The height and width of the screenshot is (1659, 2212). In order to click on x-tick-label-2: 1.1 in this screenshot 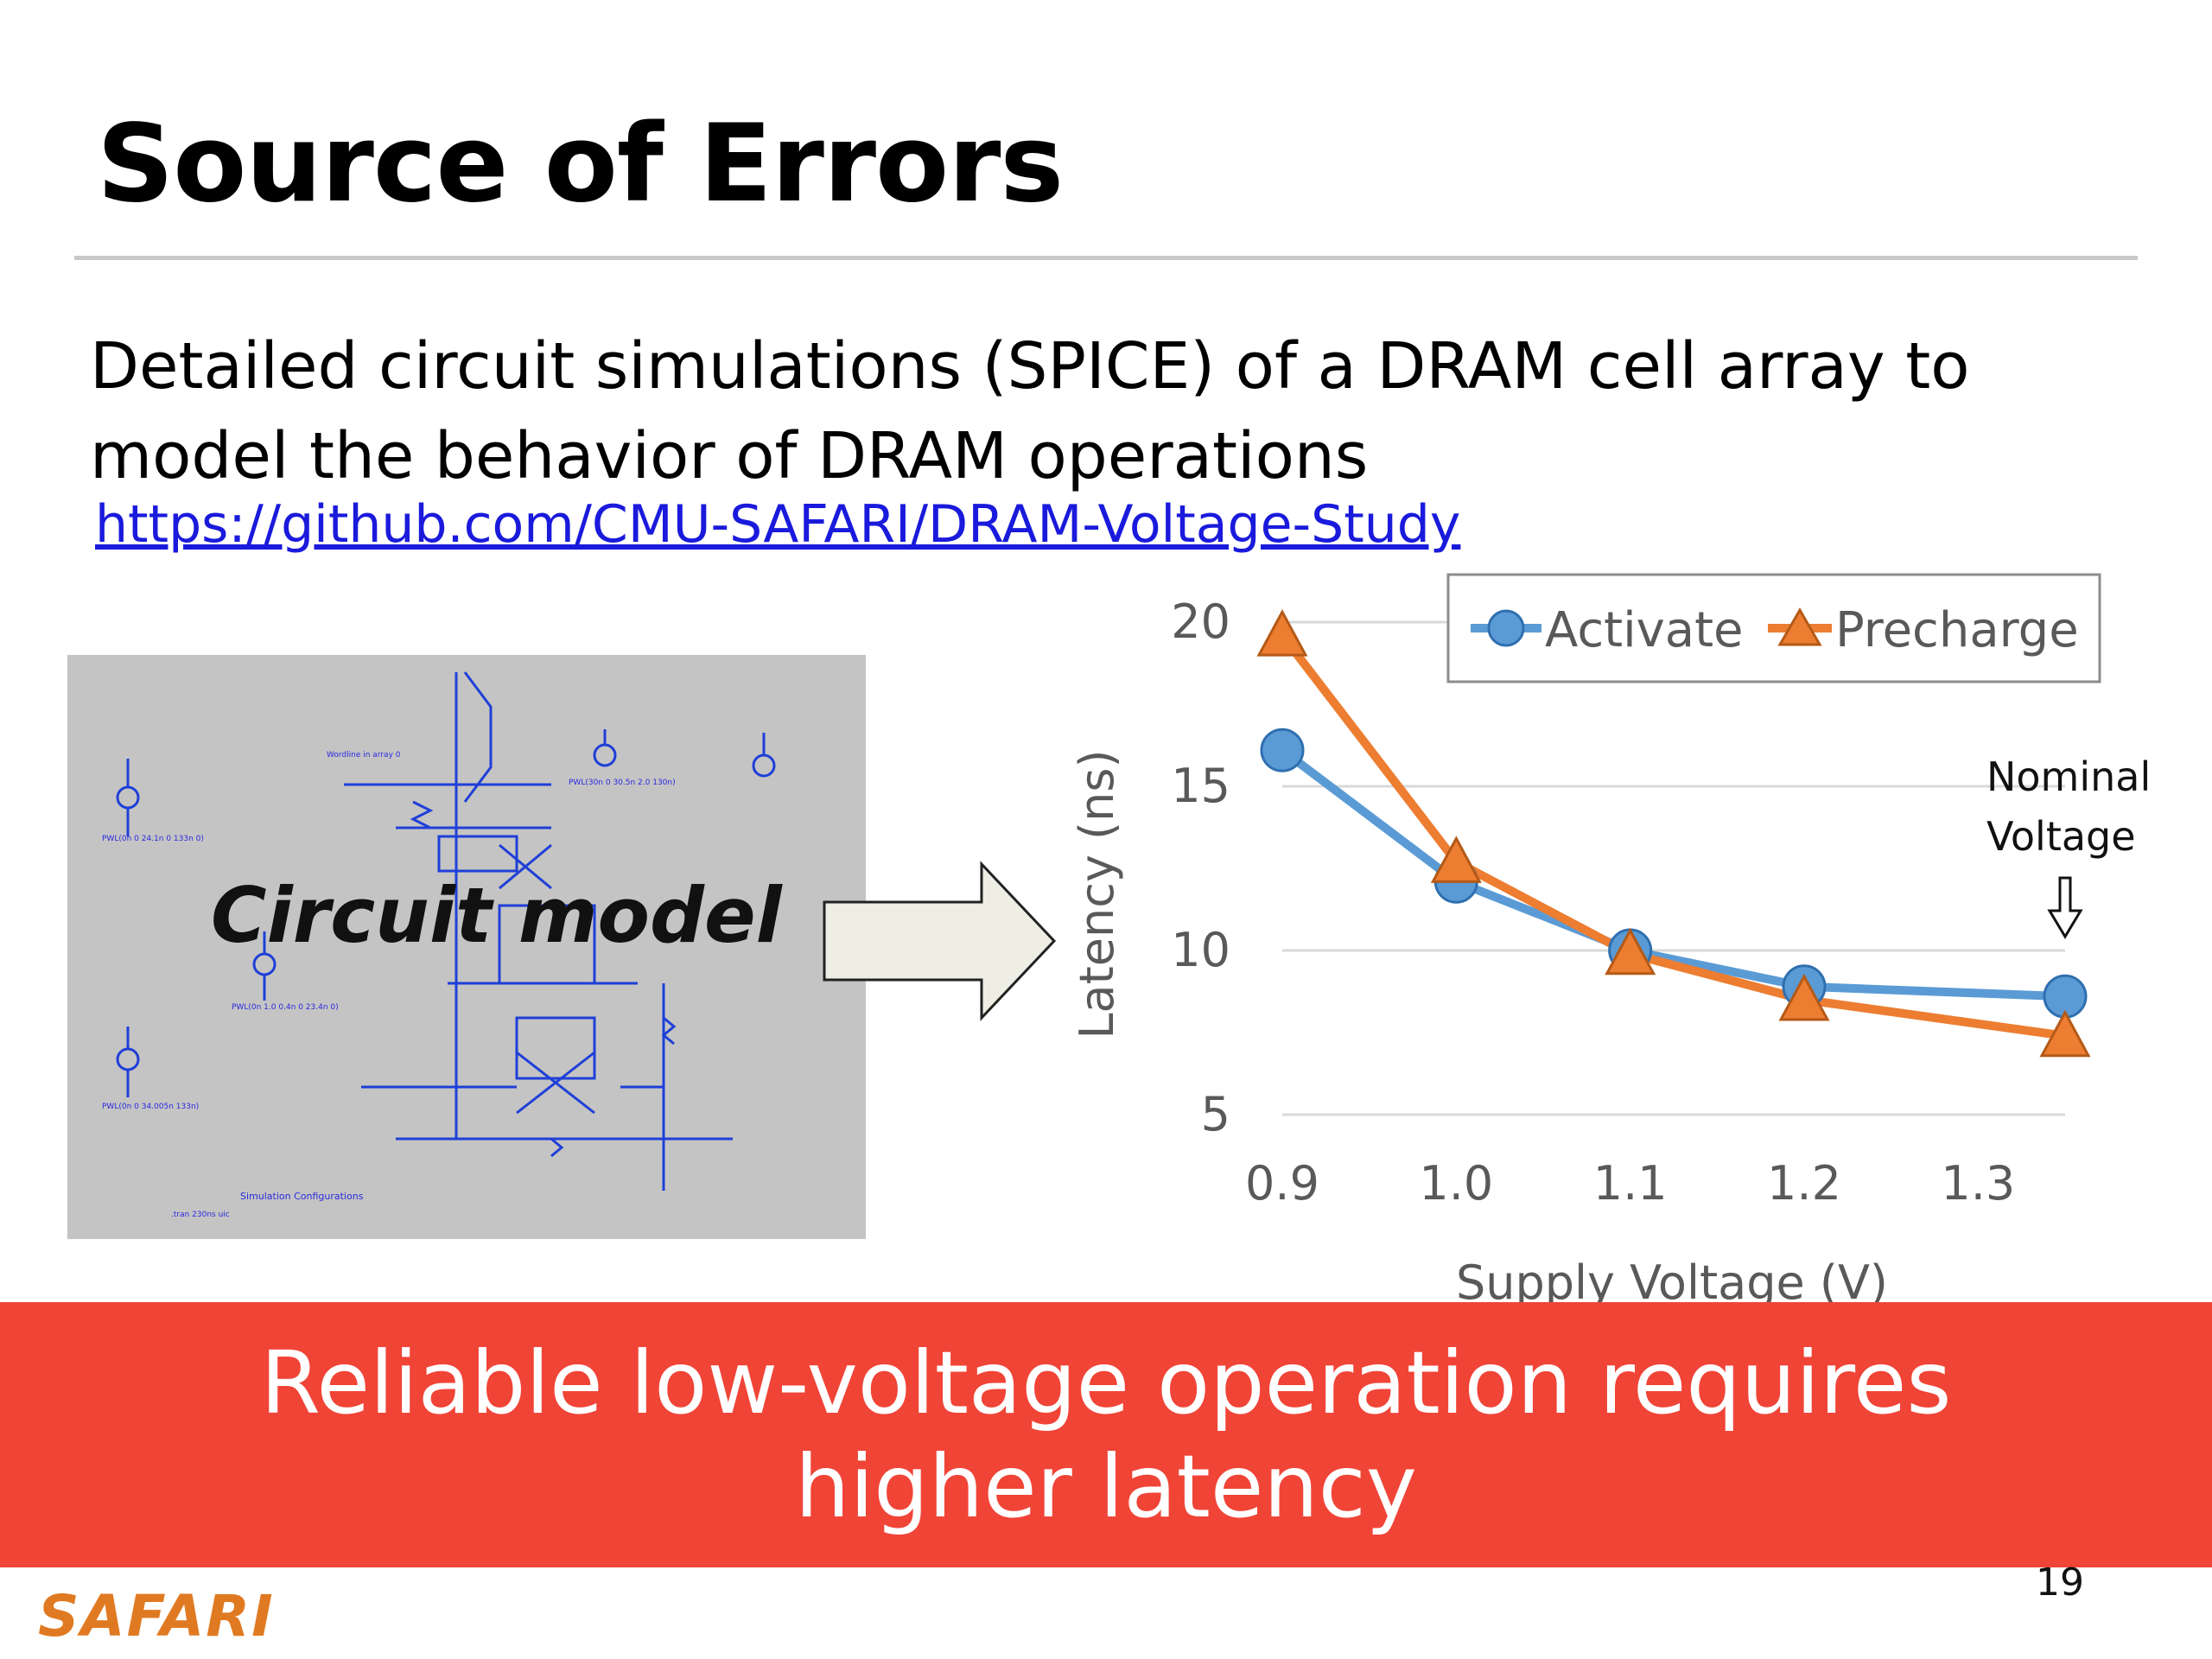, I will do `click(1630, 1183)`.